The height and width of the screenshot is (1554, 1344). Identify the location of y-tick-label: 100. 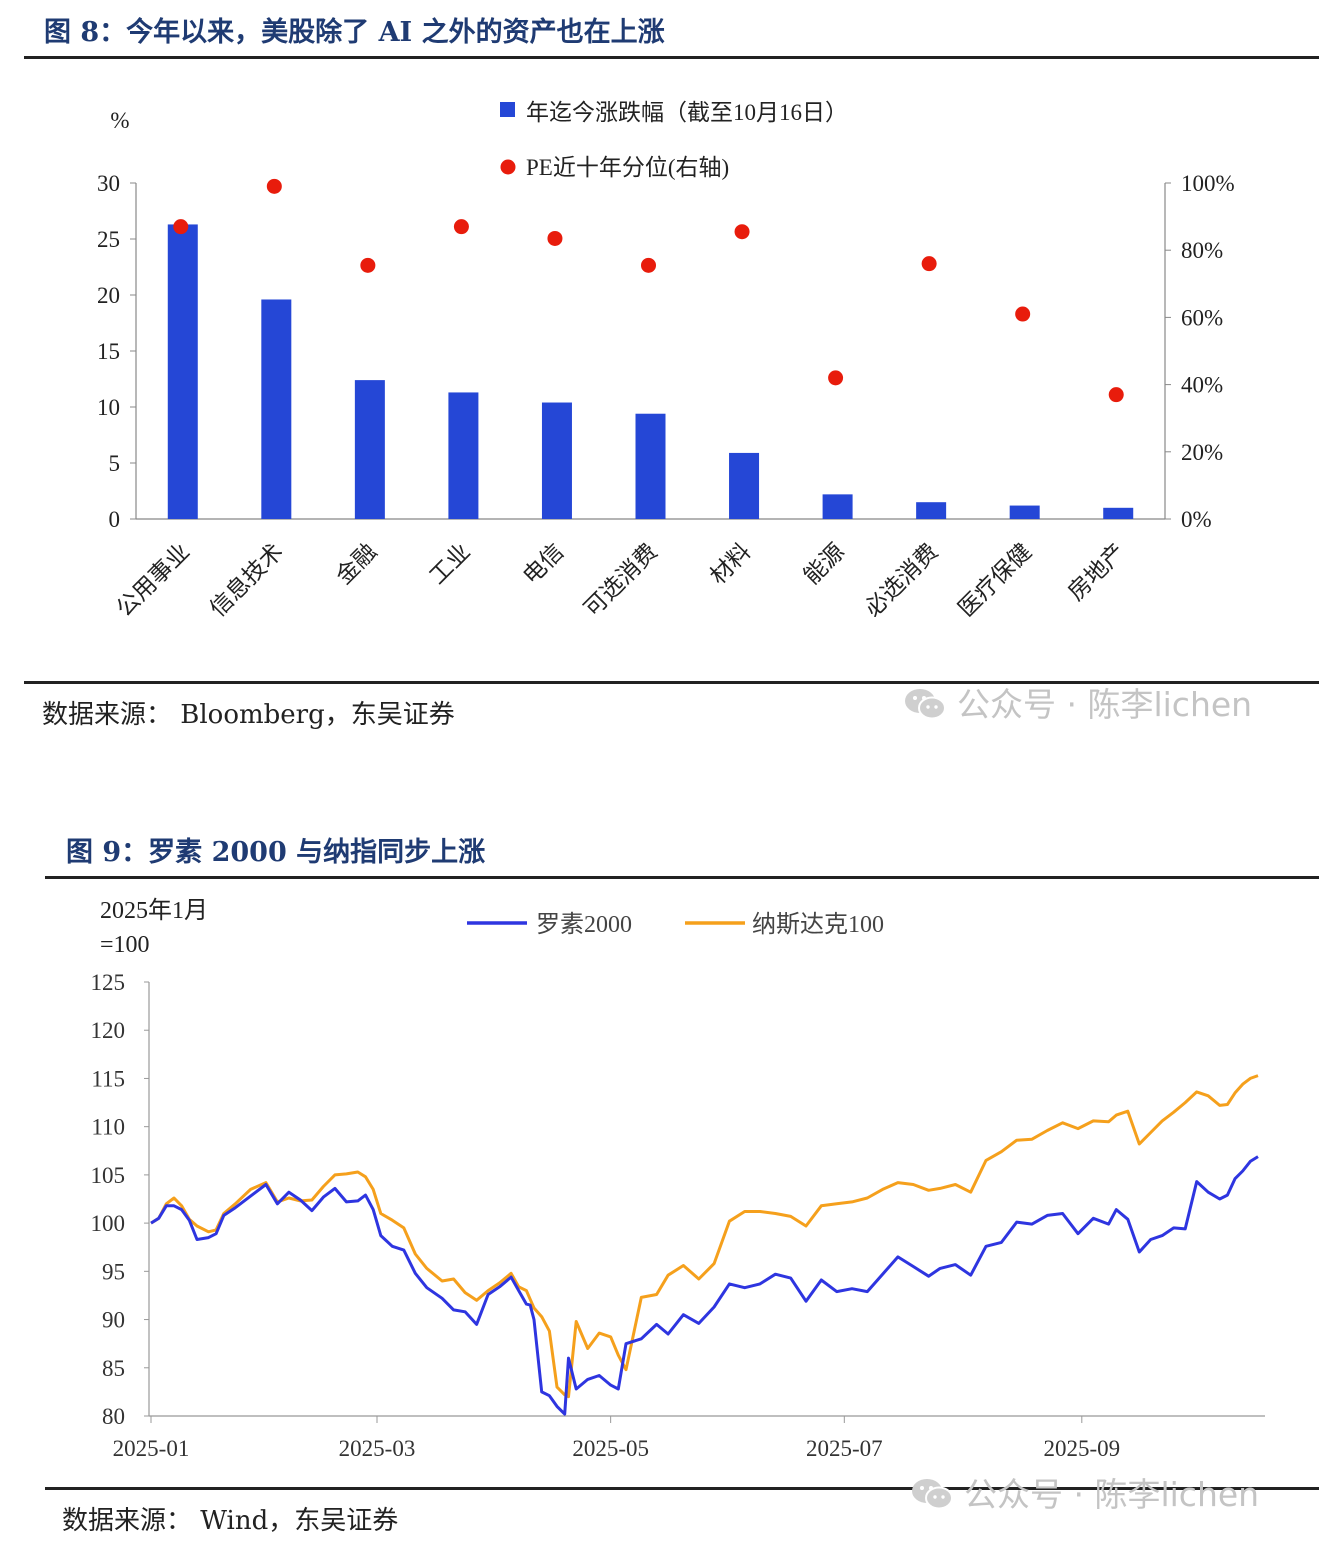
(108, 1223).